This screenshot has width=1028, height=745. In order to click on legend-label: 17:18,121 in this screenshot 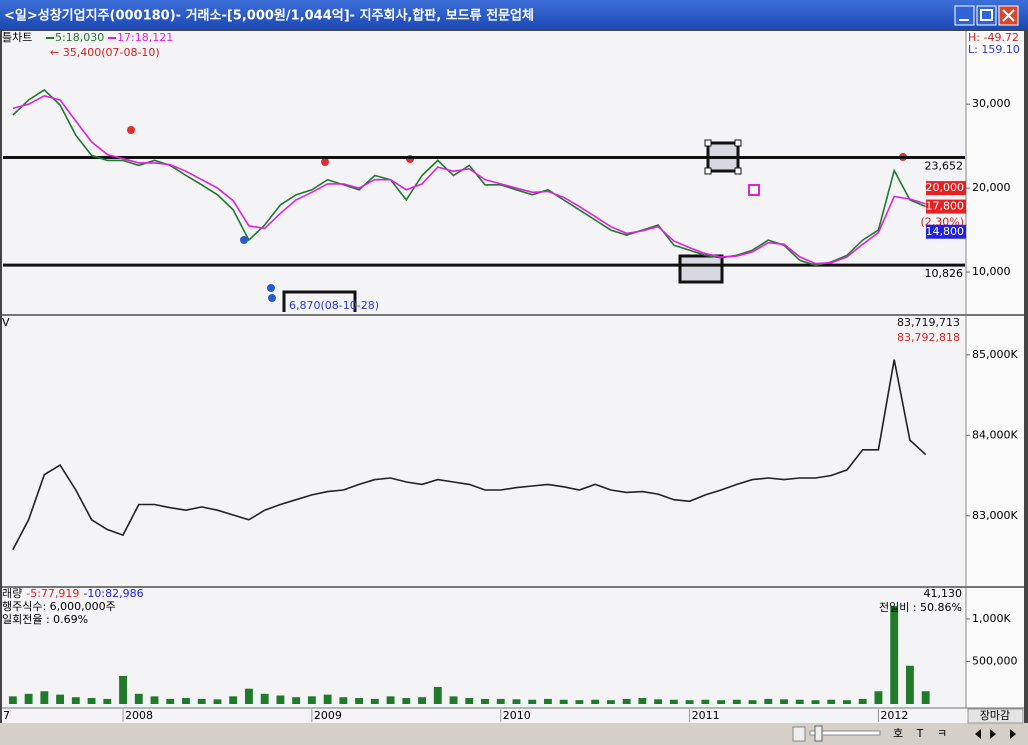, I will do `click(145, 37)`.